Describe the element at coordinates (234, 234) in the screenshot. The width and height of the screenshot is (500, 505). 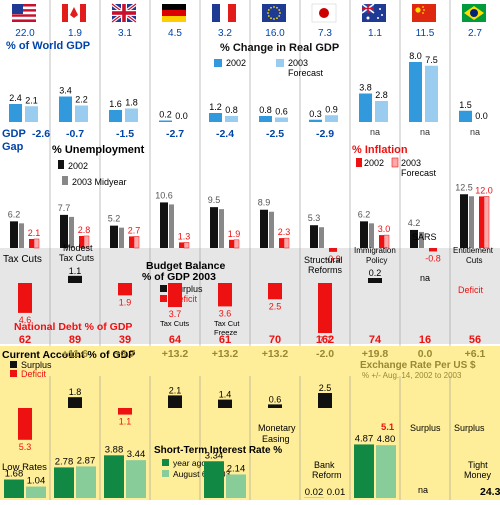
I see `inflation-label: 1.9` at that location.